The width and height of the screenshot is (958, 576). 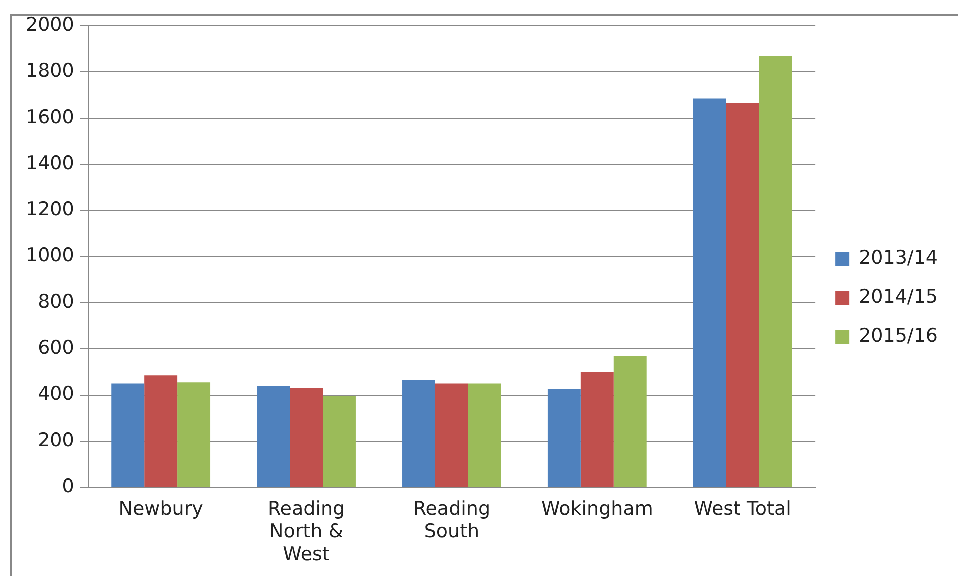 What do you see at coordinates (56, 301) in the screenshot?
I see `y-tick-label: 800` at bounding box center [56, 301].